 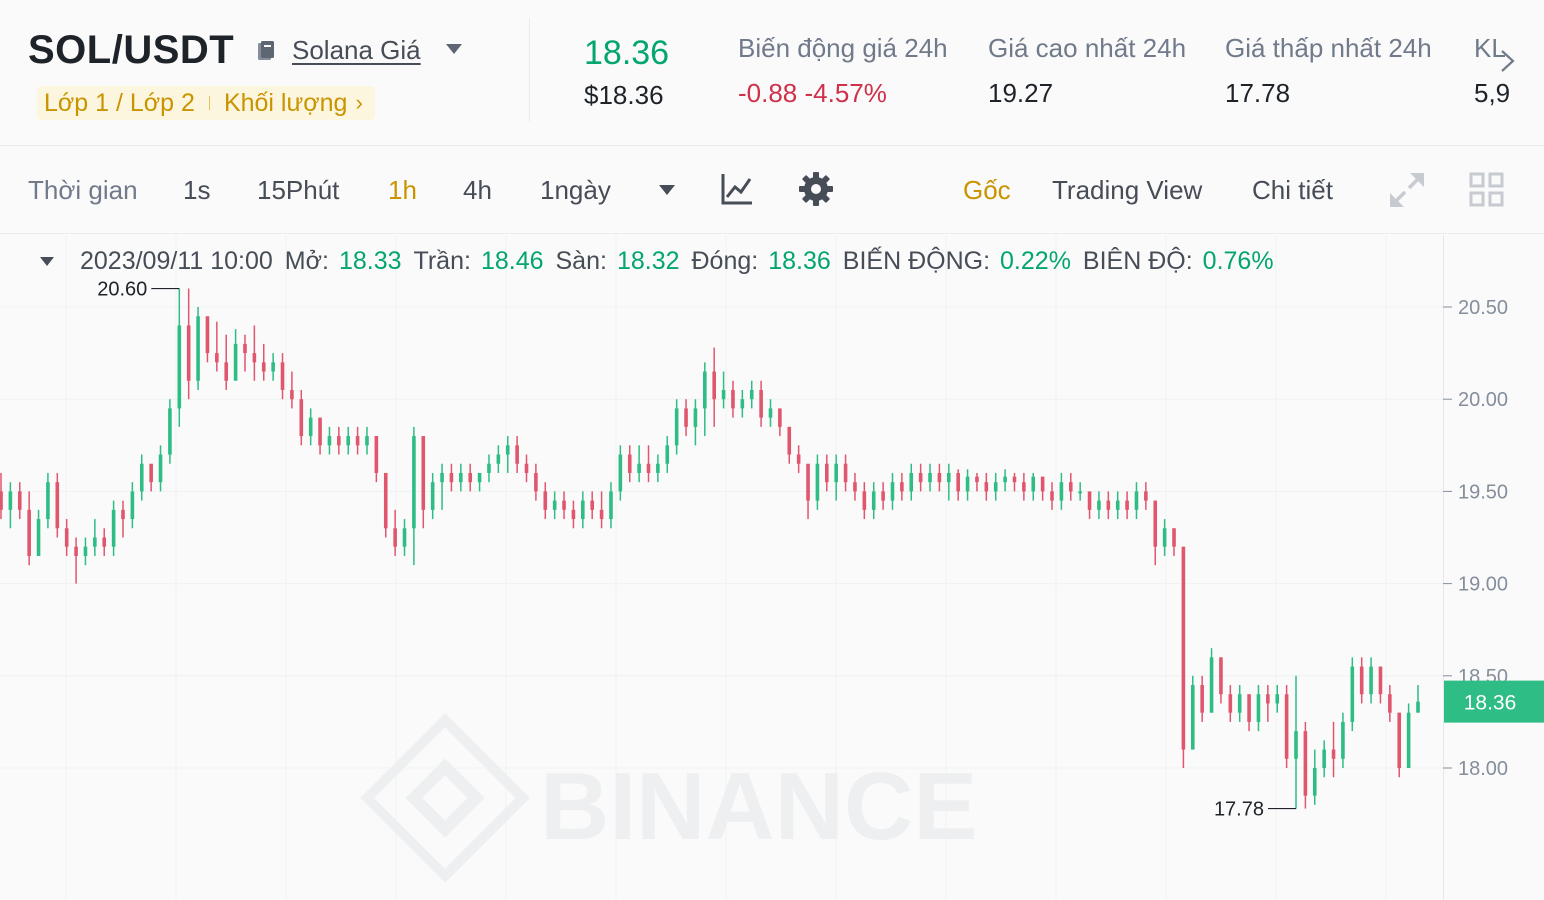 What do you see at coordinates (1021, 93) in the screenshot?
I see `stat-value: 19.27` at bounding box center [1021, 93].